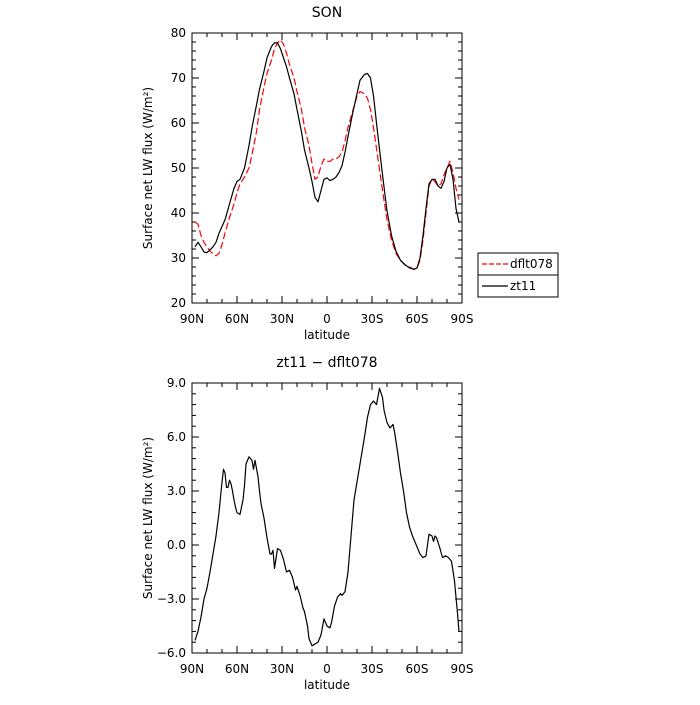  What do you see at coordinates (171, 599) in the screenshot?
I see `y-tick-label: −3.0` at bounding box center [171, 599].